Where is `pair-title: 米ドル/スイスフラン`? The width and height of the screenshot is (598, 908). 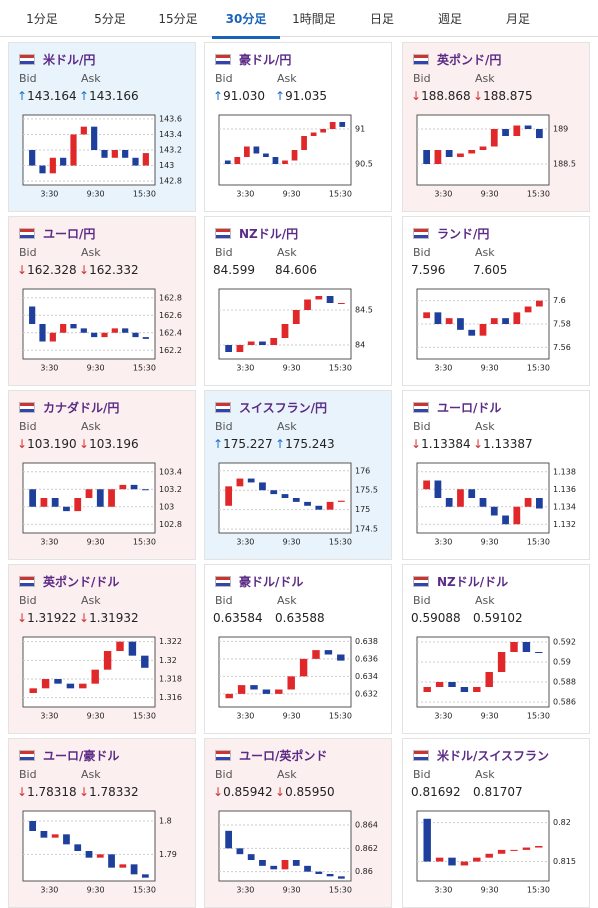
pair-title: 米ドル/スイスフラン is located at coordinates (493, 756).